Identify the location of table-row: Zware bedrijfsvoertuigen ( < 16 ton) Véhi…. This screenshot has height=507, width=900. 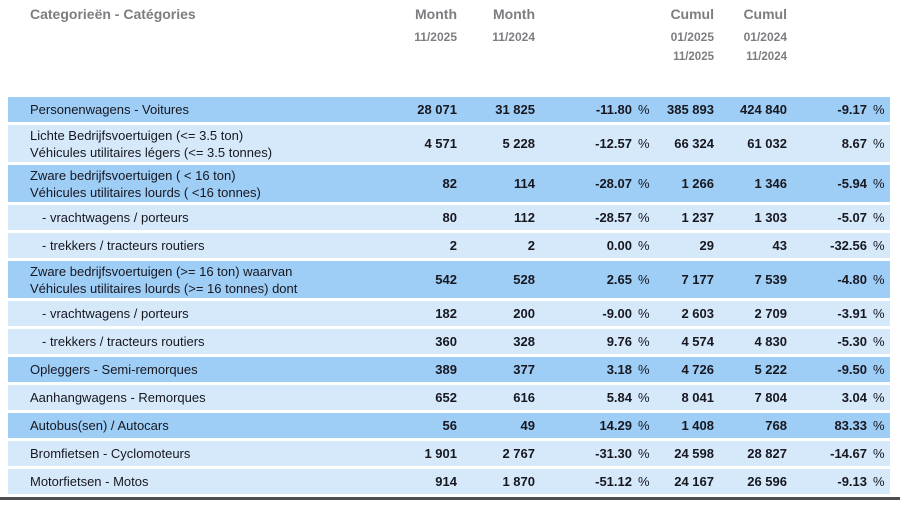
(449, 183).